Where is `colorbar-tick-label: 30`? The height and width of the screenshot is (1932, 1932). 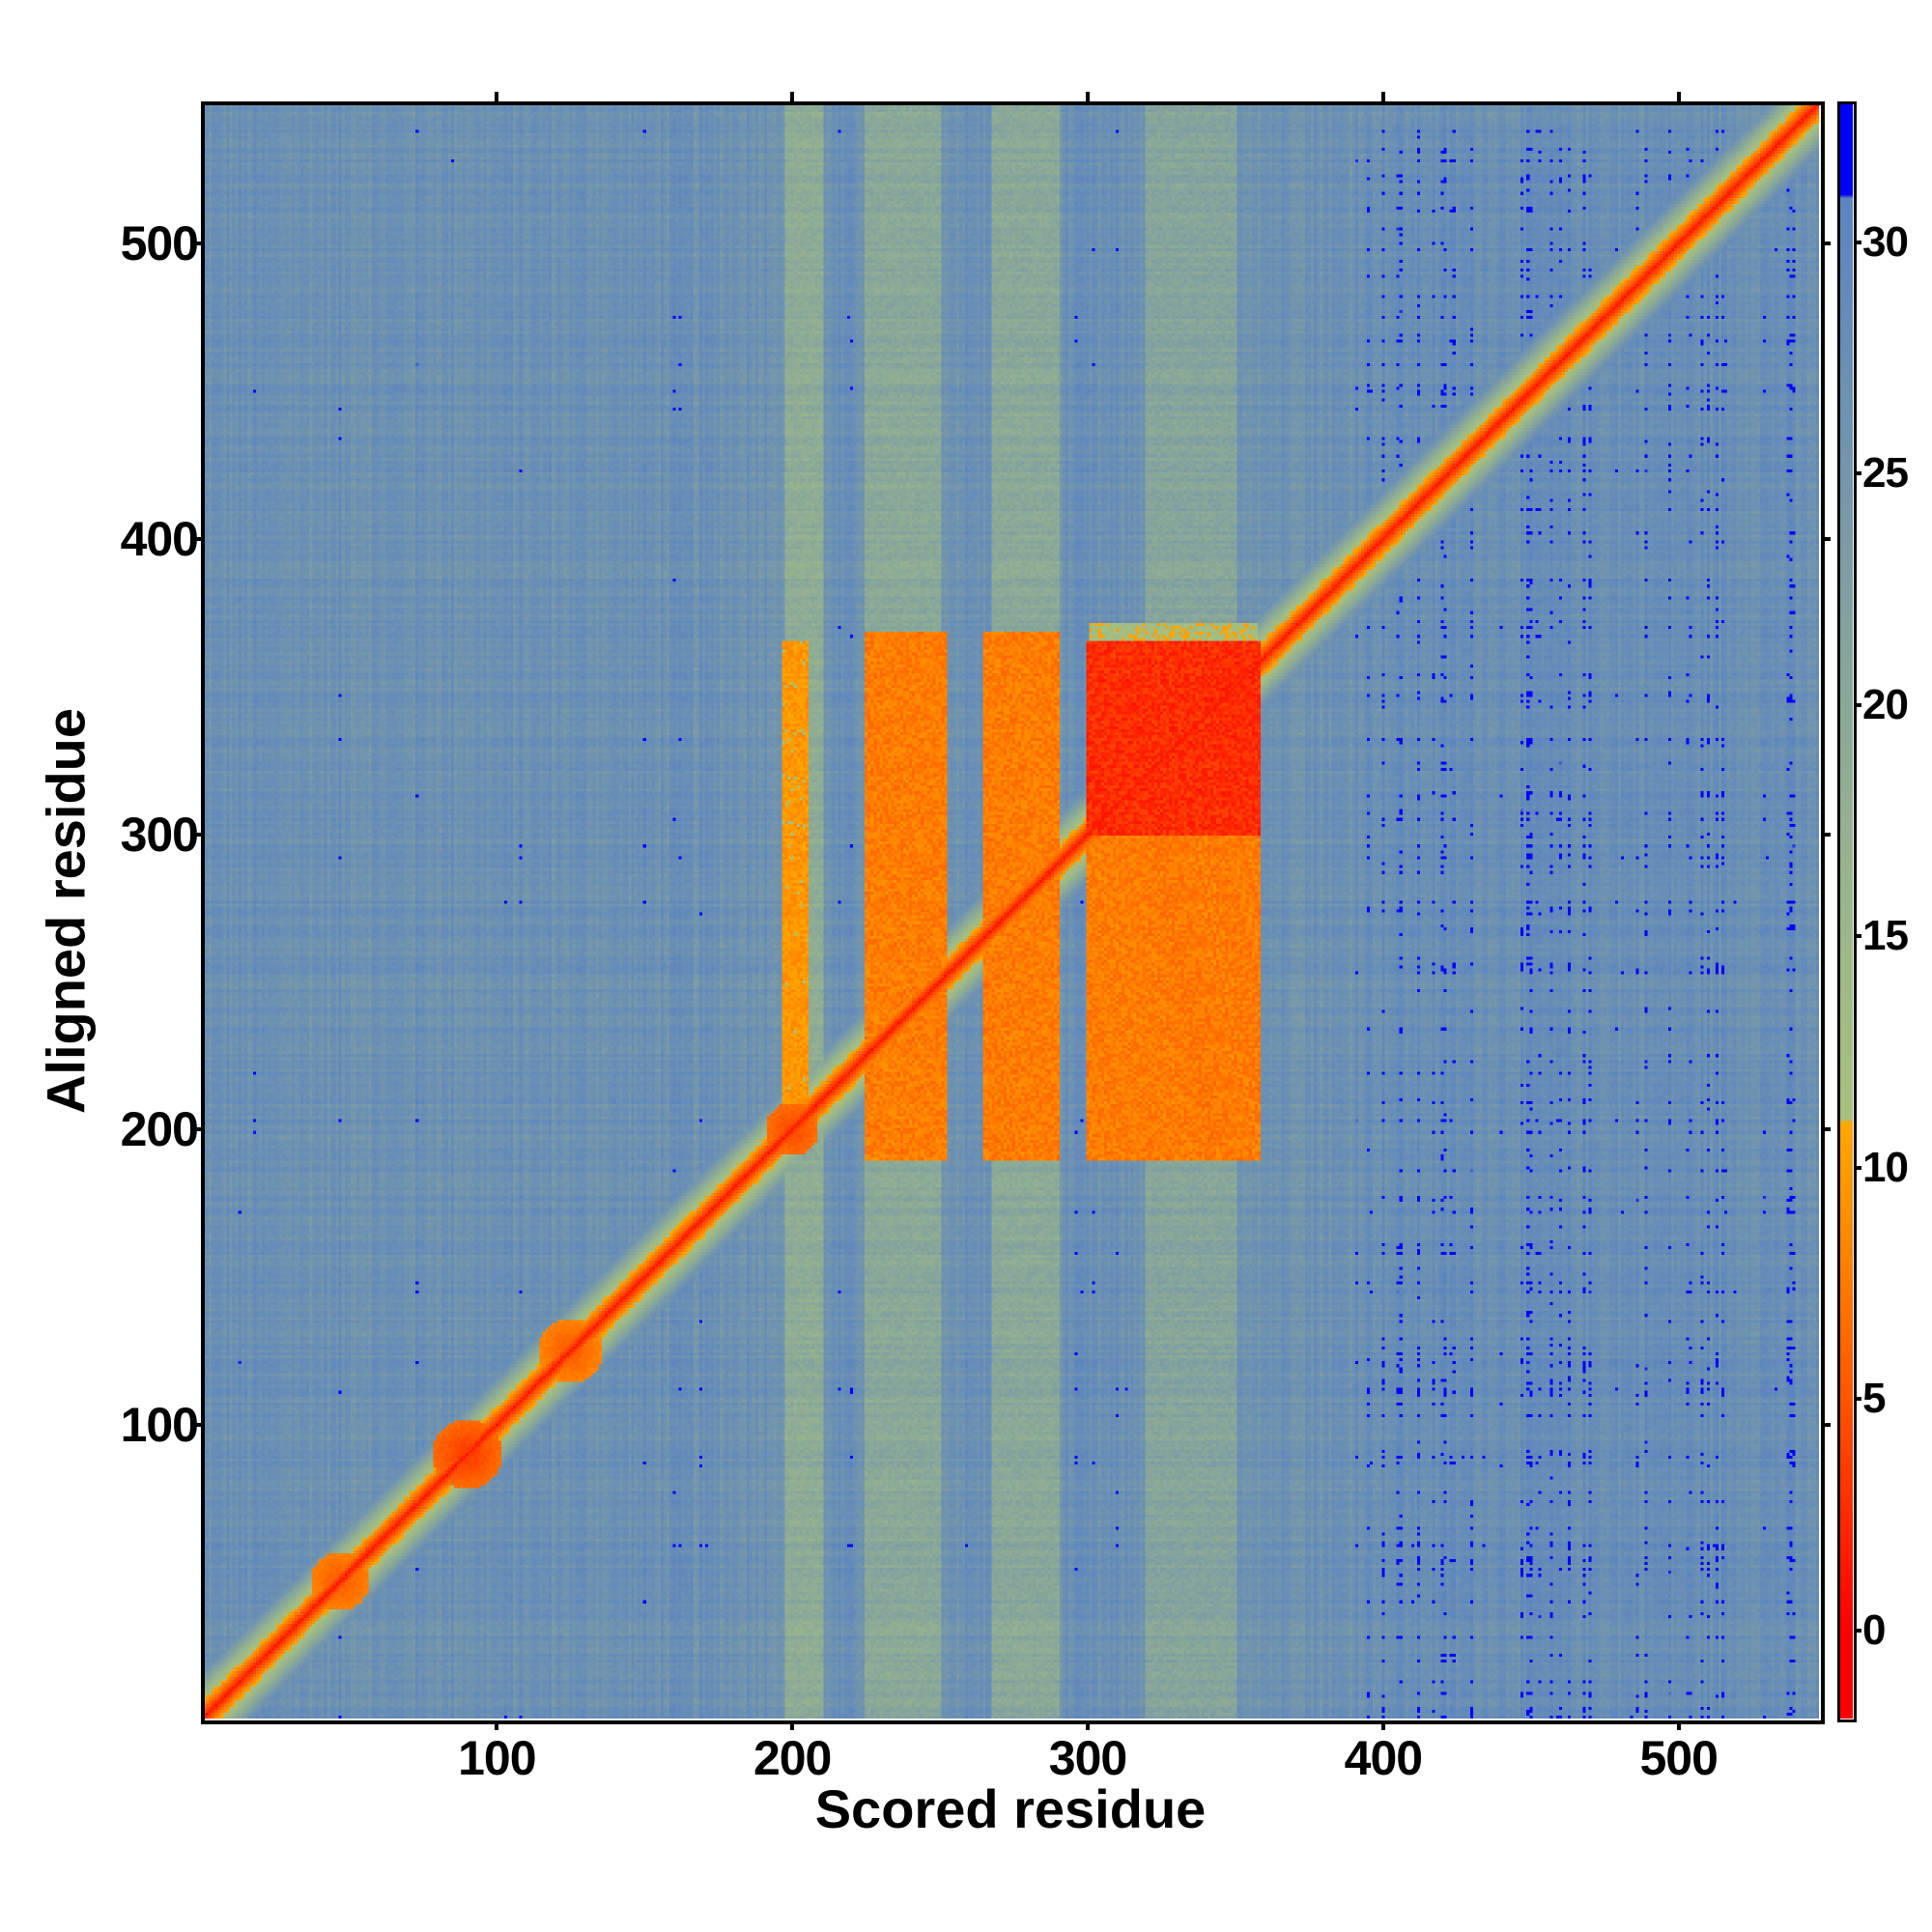
colorbar-tick-label: 30 is located at coordinates (1885, 241).